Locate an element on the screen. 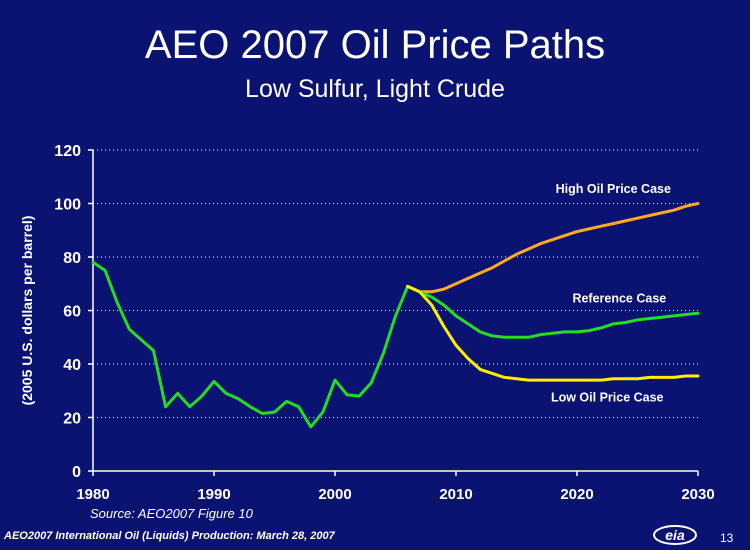 This screenshot has width=750, height=550. y-tick-label: 60 is located at coordinates (72, 312).